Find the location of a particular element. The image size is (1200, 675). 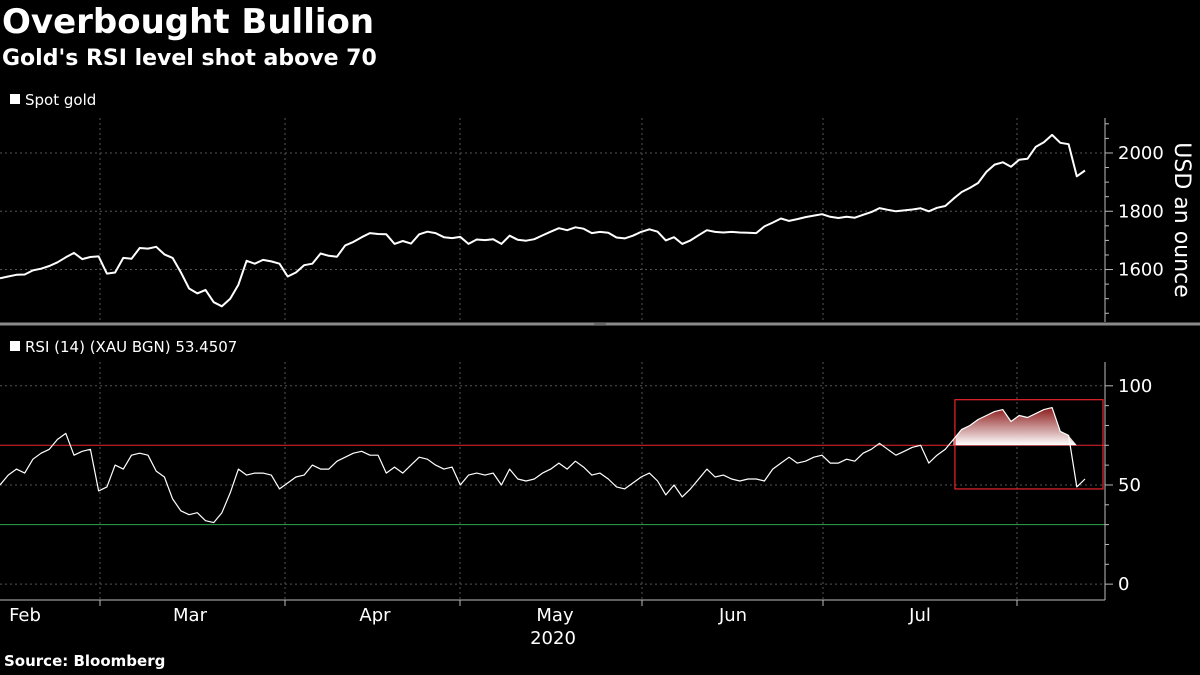

x-tick-label: Jun is located at coordinates (732, 615).